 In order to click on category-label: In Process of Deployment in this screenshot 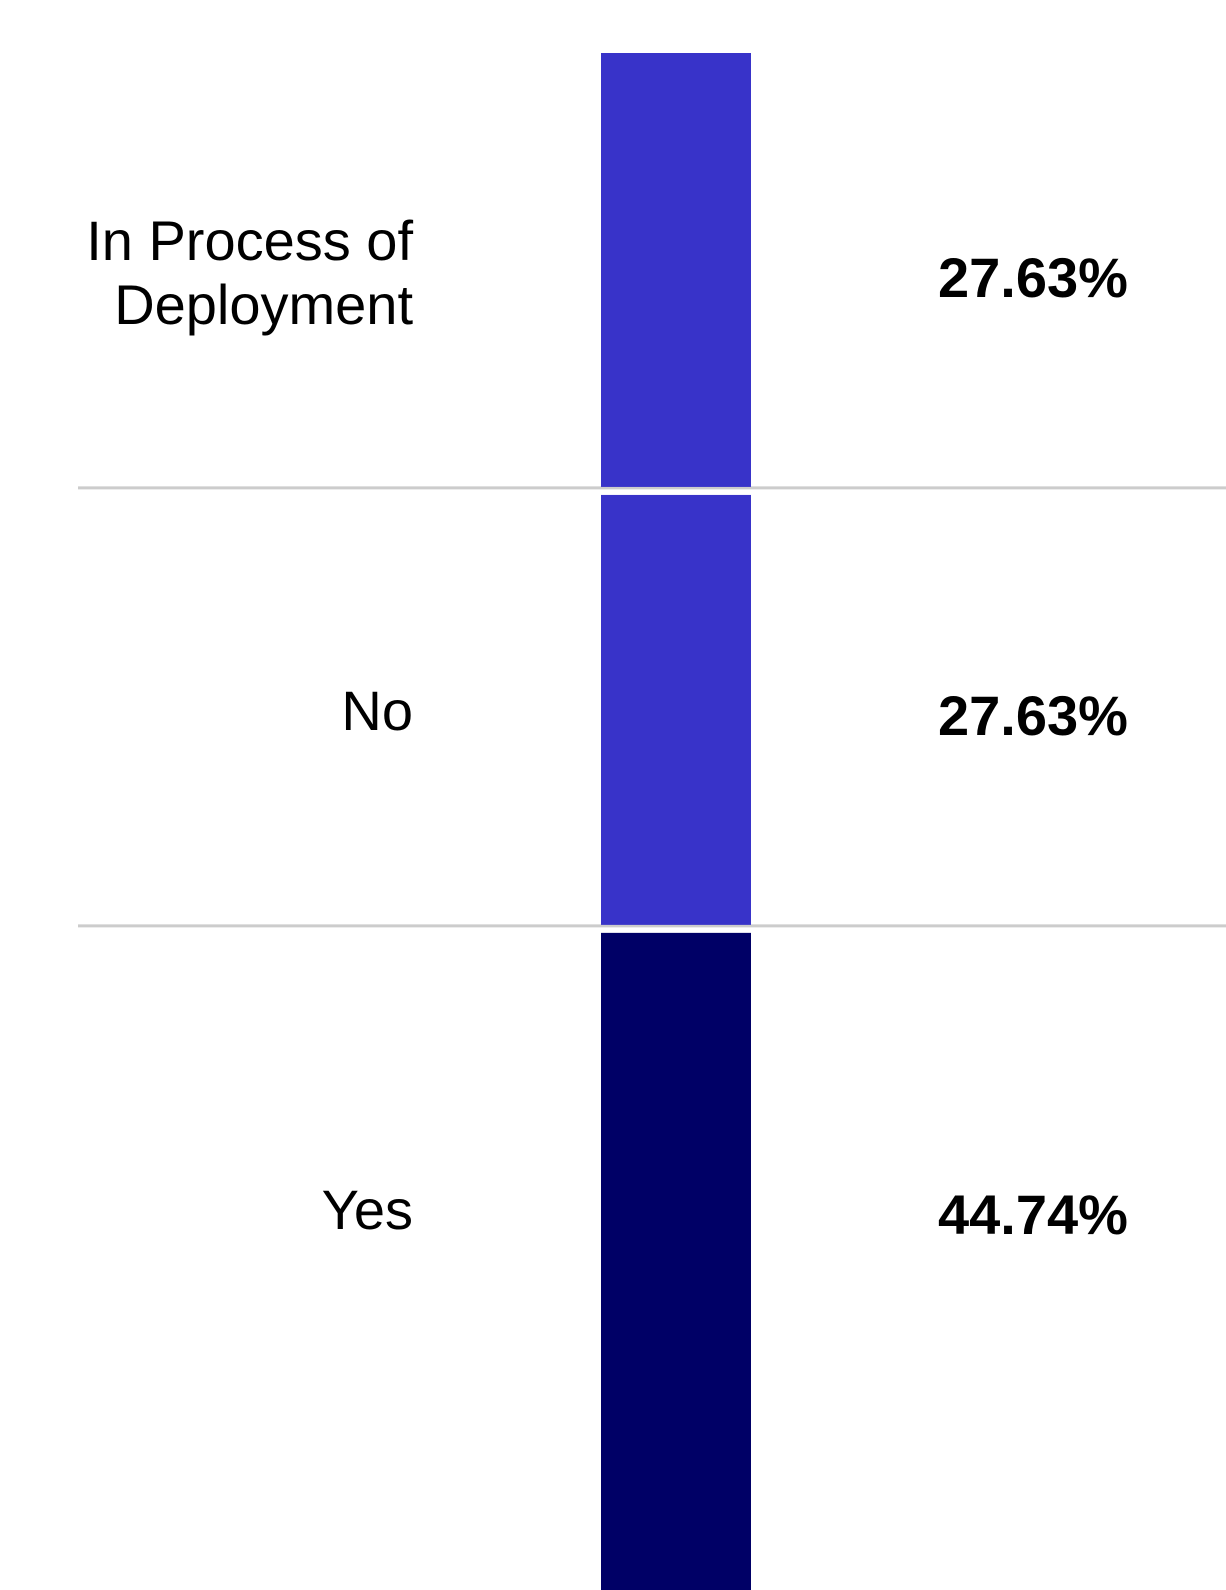, I will do `click(249, 272)`.